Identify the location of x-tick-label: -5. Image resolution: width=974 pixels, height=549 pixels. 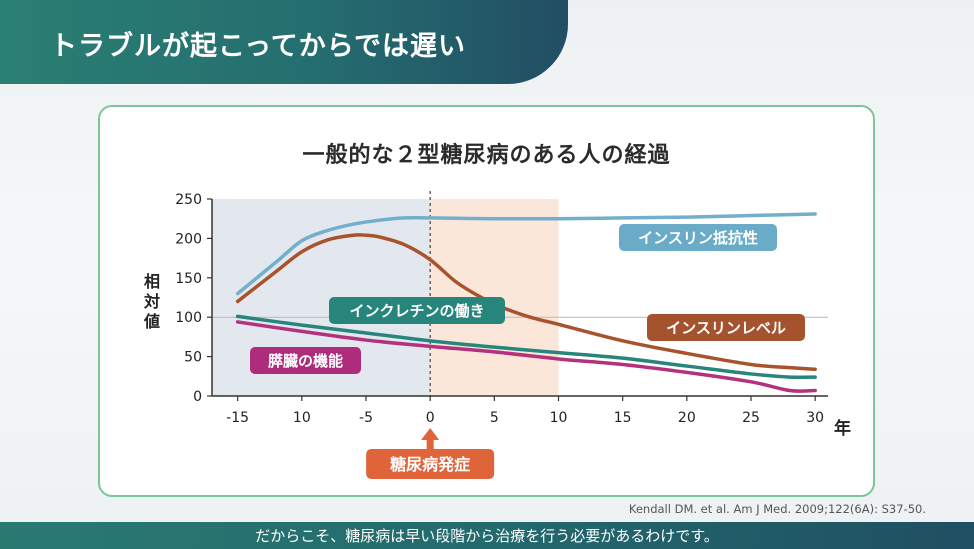
(366, 418).